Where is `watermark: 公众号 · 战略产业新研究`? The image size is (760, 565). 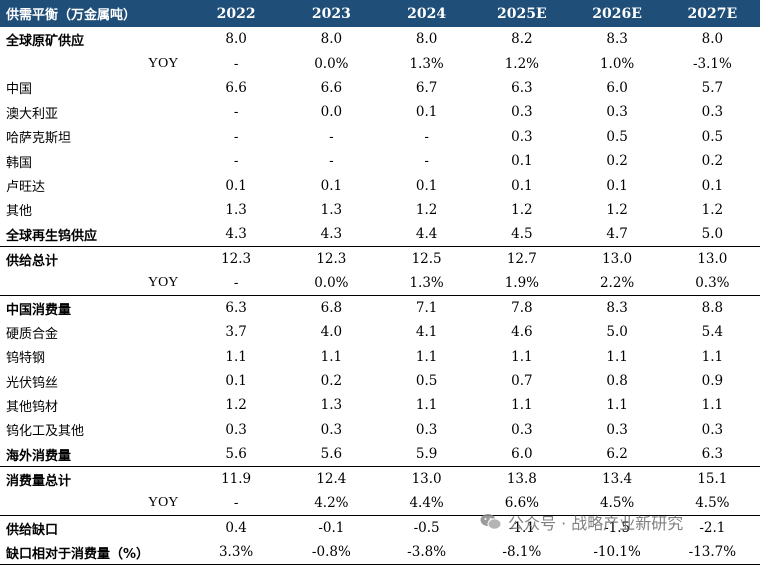 watermark: 公众号 · 战略产业新研究 is located at coordinates (581, 522).